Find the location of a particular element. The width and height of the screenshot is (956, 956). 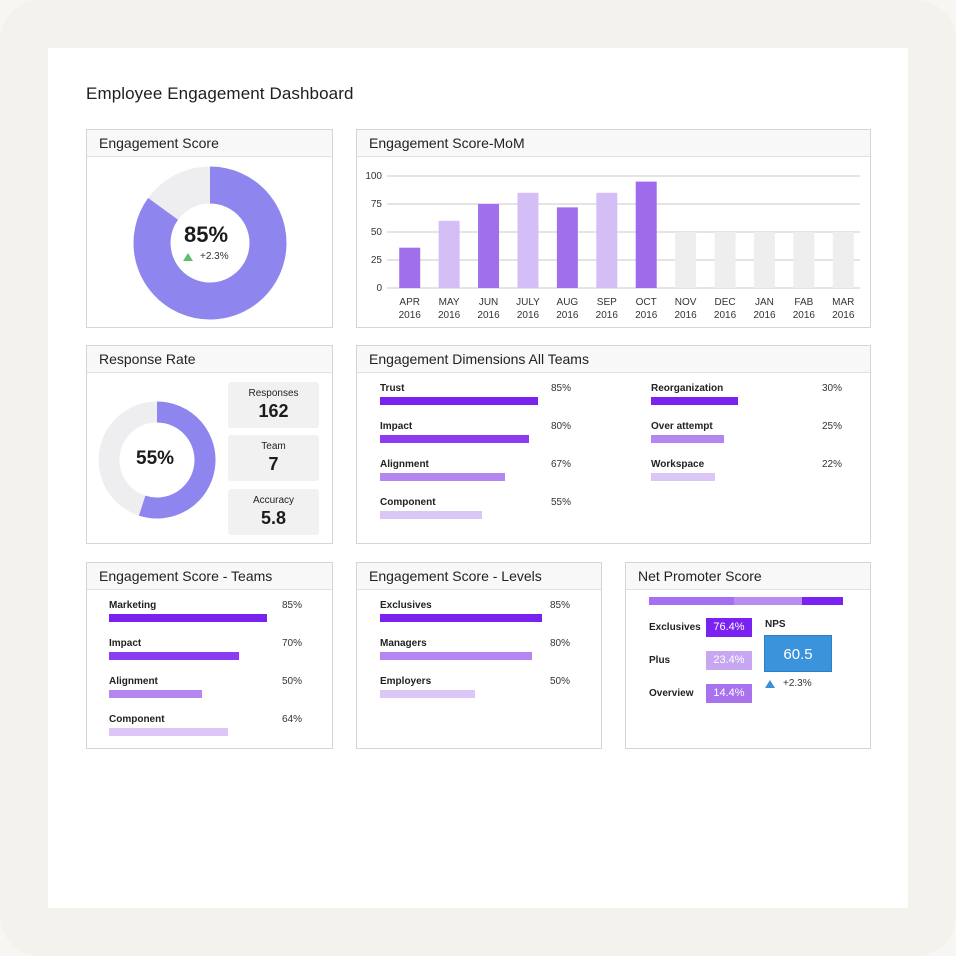

row-percent: 64% is located at coordinates (292, 719).